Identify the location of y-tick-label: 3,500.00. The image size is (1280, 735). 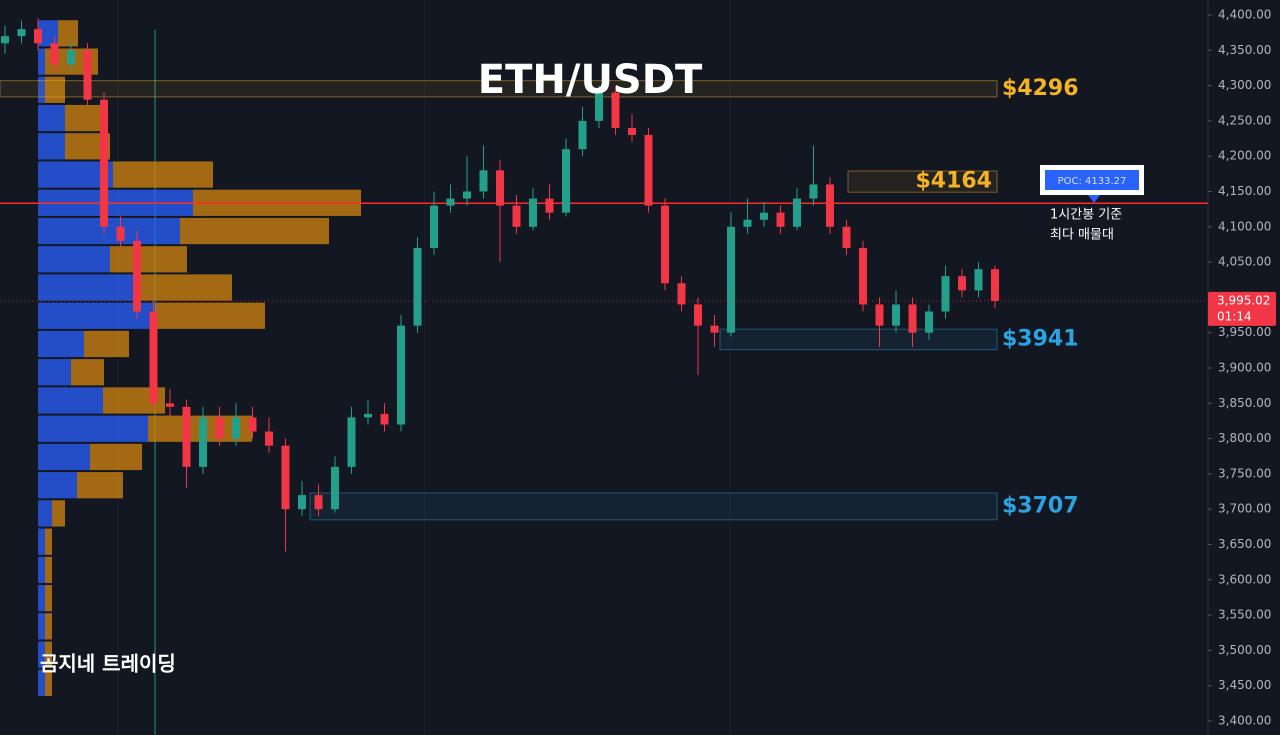
(1244, 650).